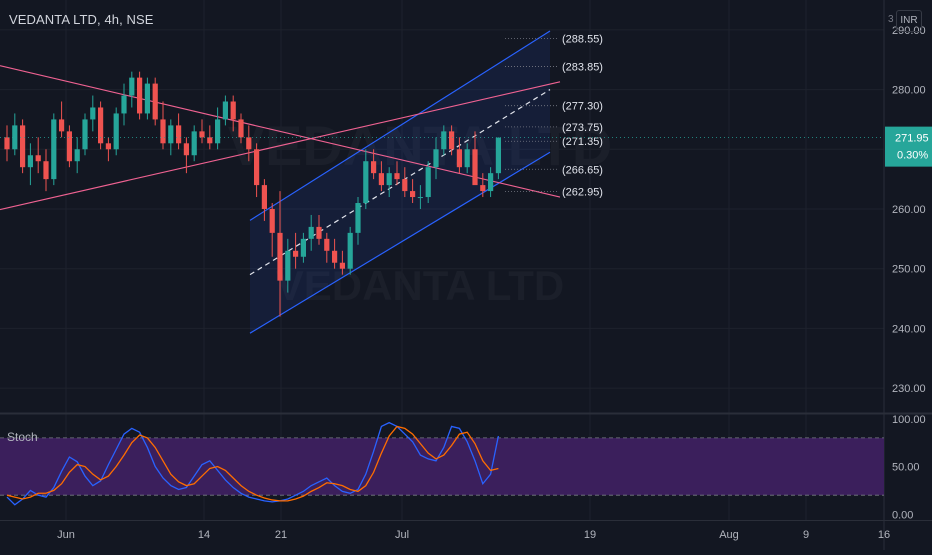 The height and width of the screenshot is (555, 932). What do you see at coordinates (281, 535) in the screenshot?
I see `time-tick-label: 21` at bounding box center [281, 535].